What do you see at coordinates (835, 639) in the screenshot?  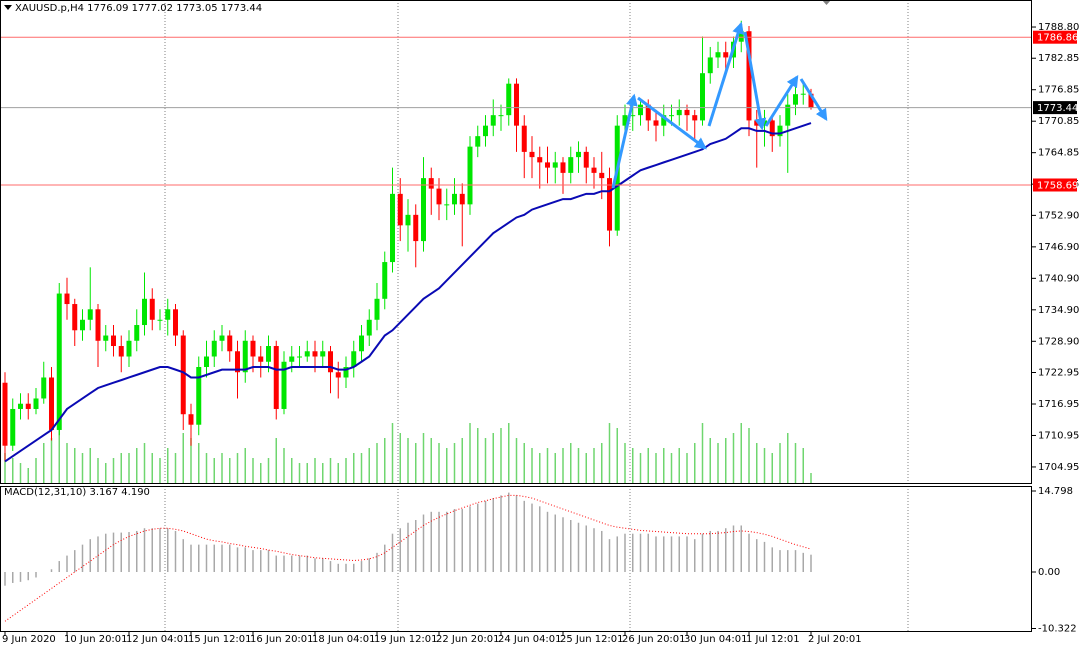 I see `x-tick-label: 2 Jul 20:01` at bounding box center [835, 639].